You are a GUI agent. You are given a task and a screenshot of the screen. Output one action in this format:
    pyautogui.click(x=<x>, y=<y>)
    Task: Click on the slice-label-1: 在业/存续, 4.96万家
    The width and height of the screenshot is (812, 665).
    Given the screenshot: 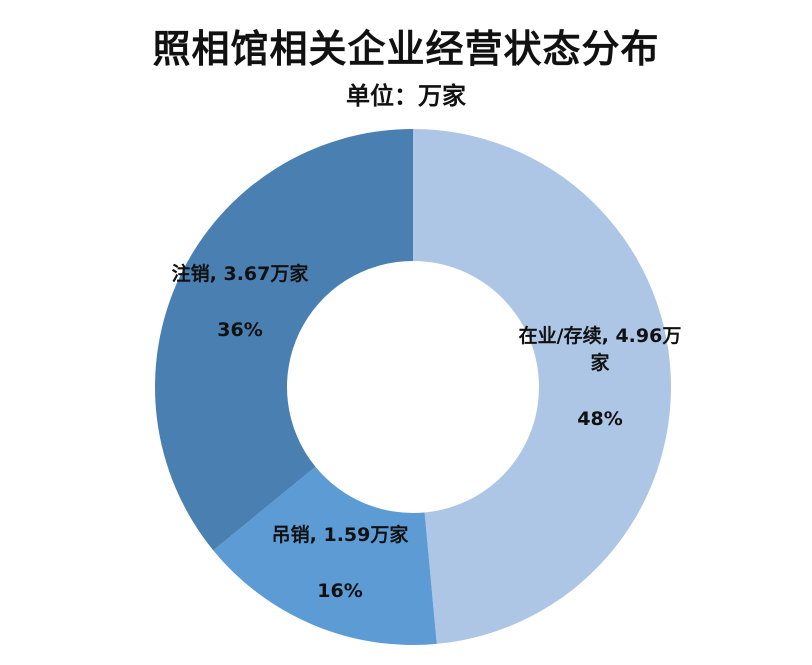 What is the action you would take?
    pyautogui.click(x=600, y=349)
    